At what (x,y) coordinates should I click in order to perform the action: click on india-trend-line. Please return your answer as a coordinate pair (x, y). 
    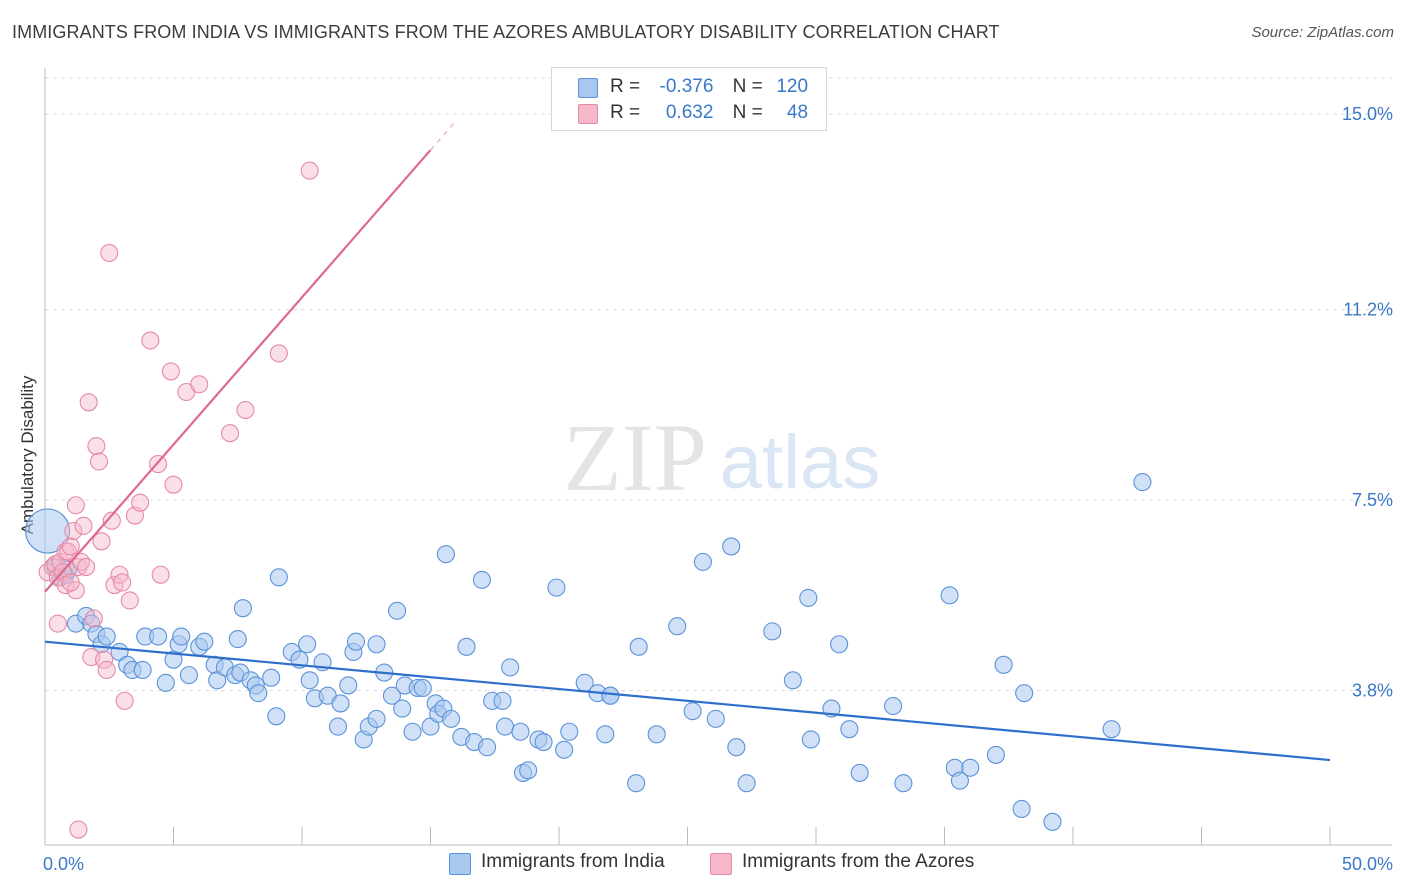
    Looking at the image, I should click on (687, 701).